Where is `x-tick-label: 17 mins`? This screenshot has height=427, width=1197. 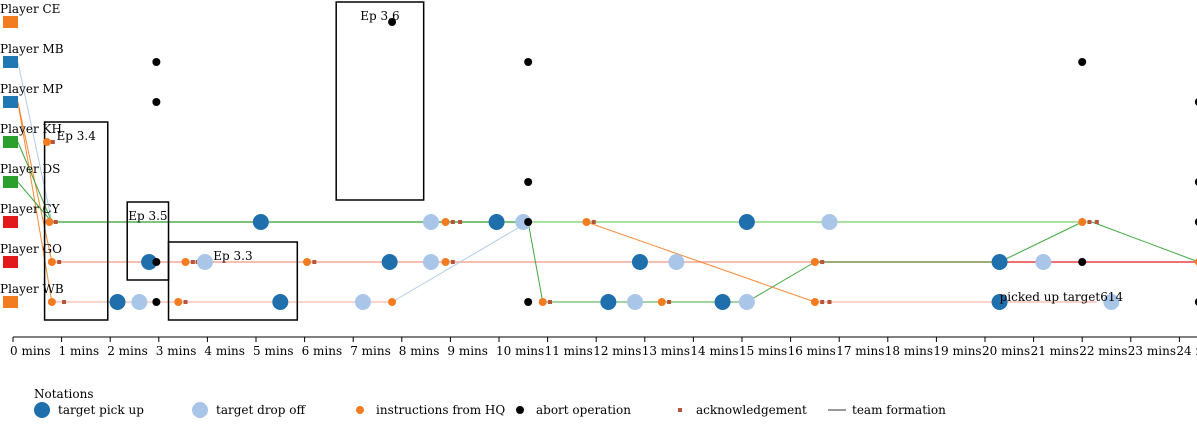 x-tick-label: 17 mins is located at coordinates (860, 351).